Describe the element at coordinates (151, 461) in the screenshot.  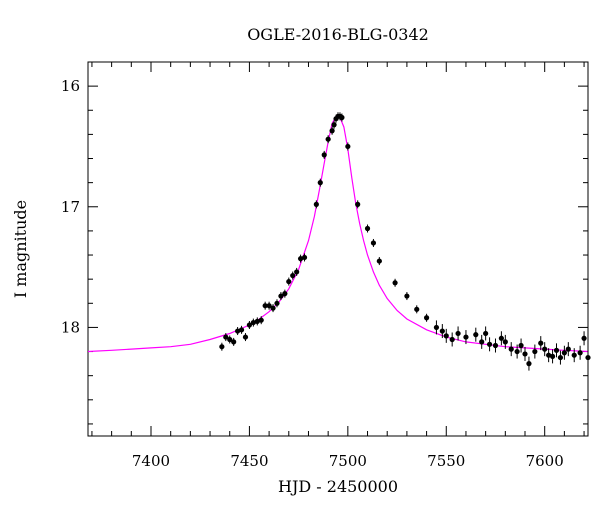
I see `x-tick-label: 7400` at that location.